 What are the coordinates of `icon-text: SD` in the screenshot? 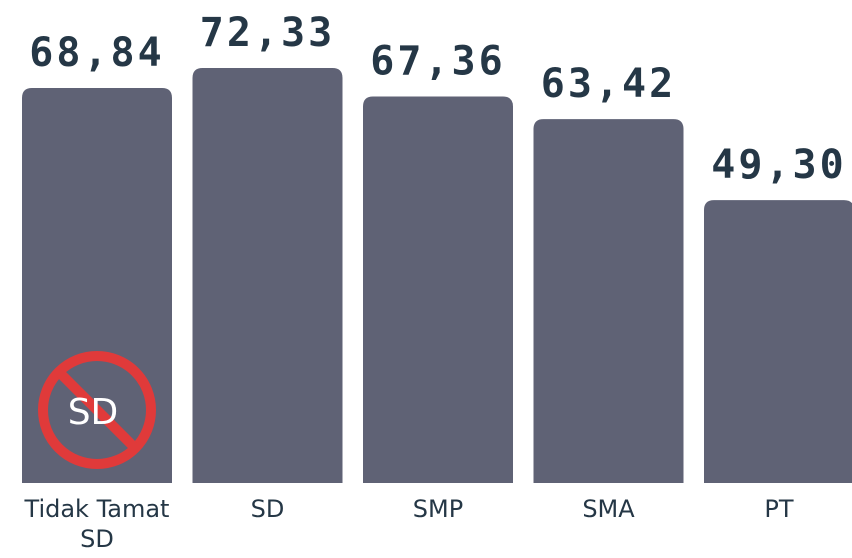 It's located at (93, 412).